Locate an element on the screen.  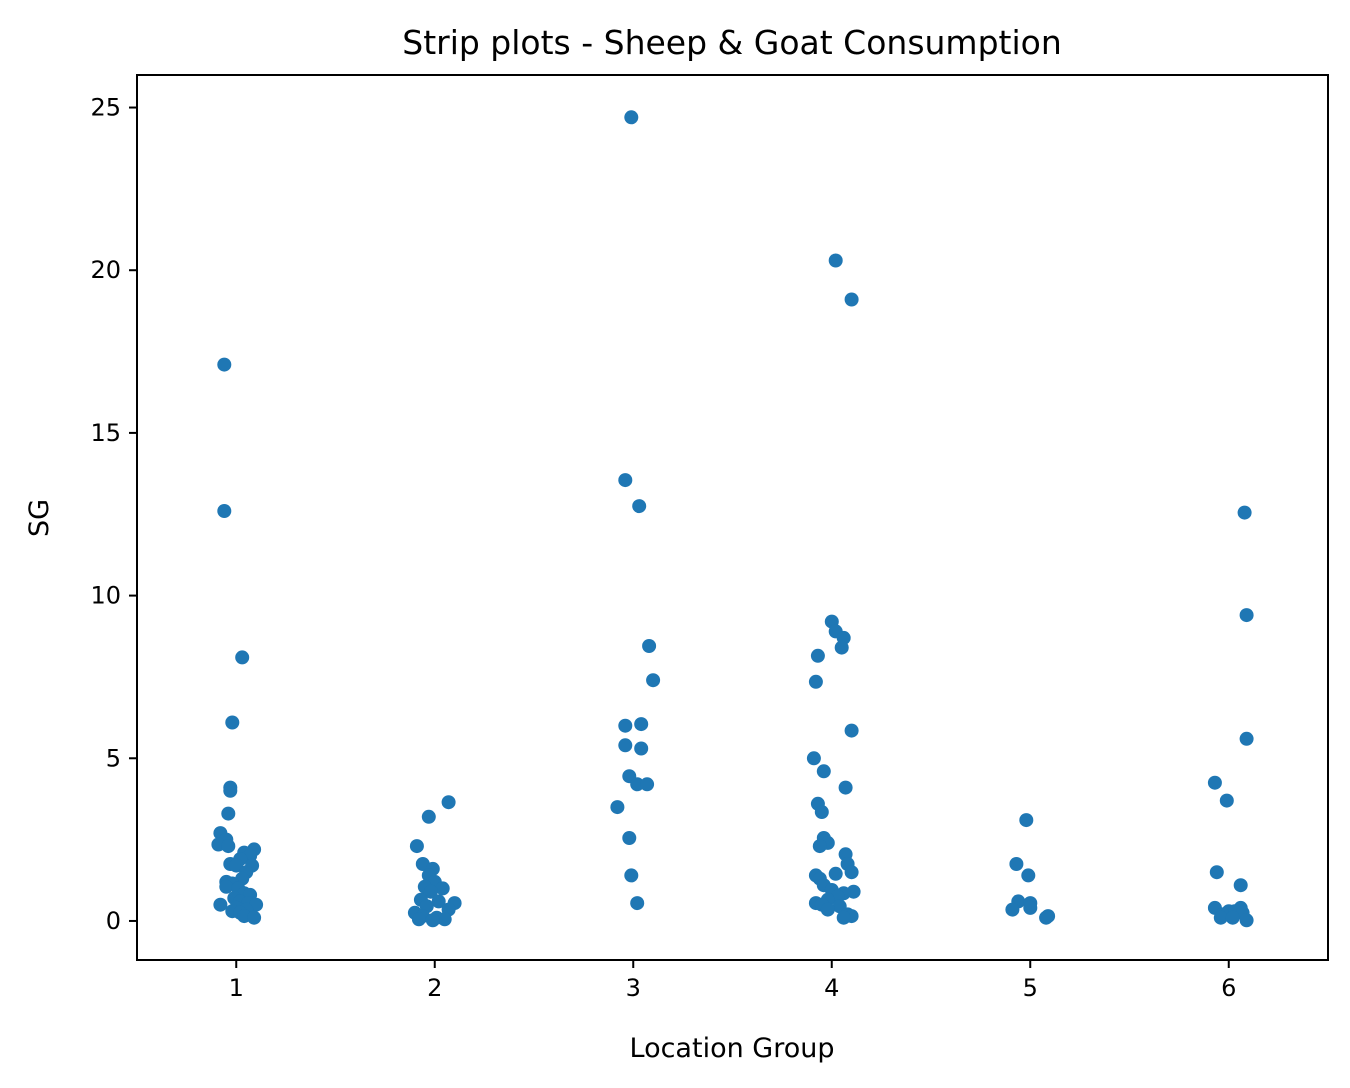
x-tick-label: 4 is located at coordinates (831, 988).